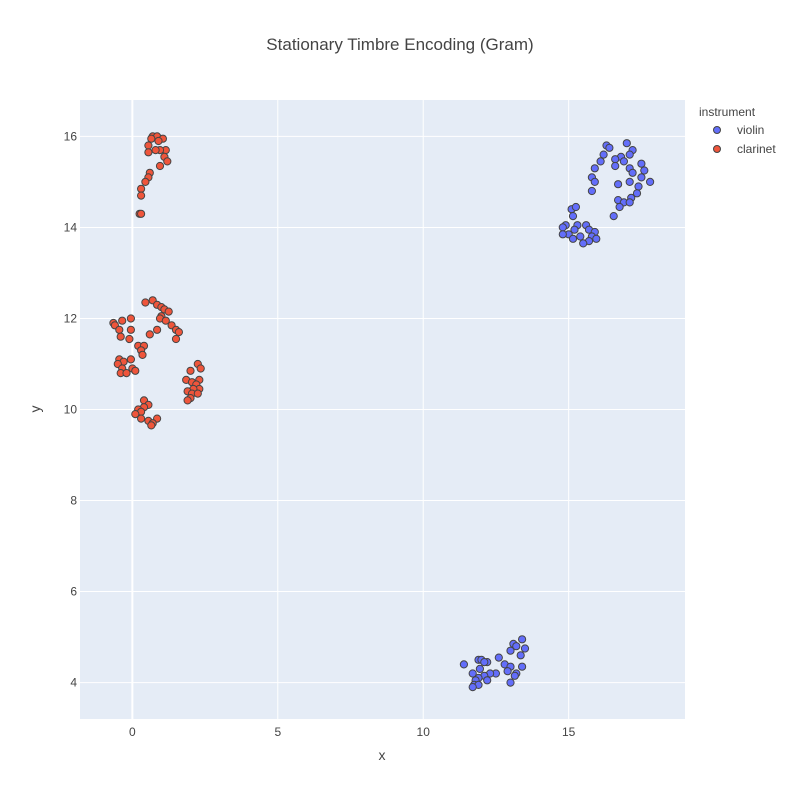  Describe the element at coordinates (756, 149) in the screenshot. I see `legend-label-clarinet: clarinet` at that location.